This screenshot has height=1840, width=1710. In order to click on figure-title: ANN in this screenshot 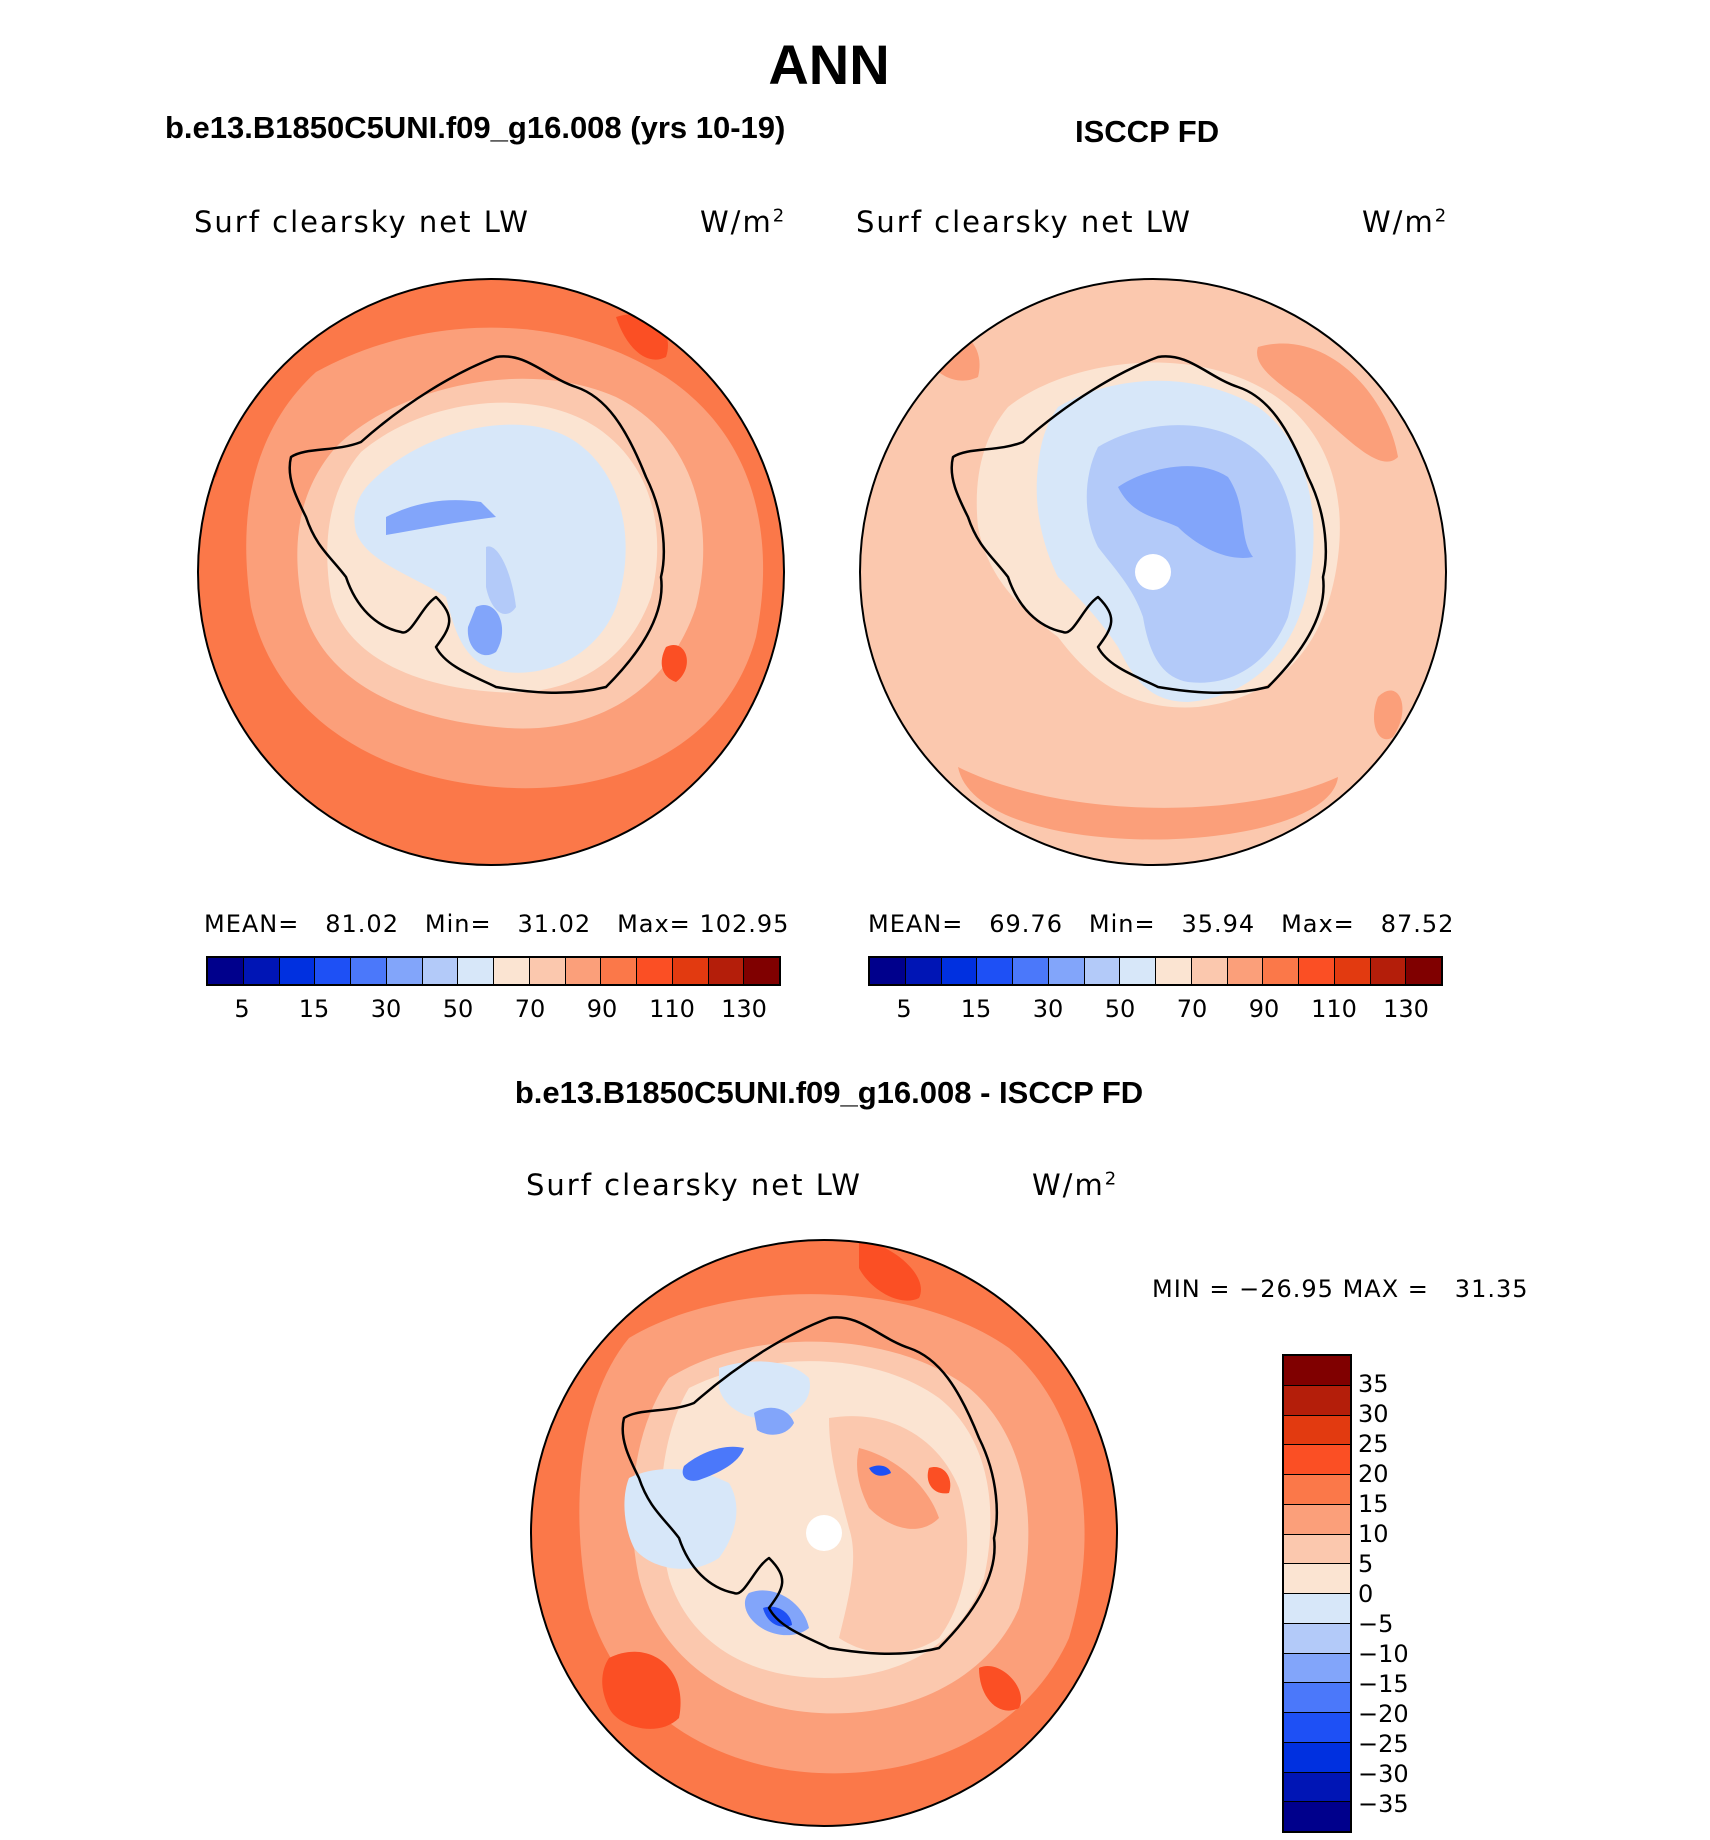, I will do `click(829, 64)`.